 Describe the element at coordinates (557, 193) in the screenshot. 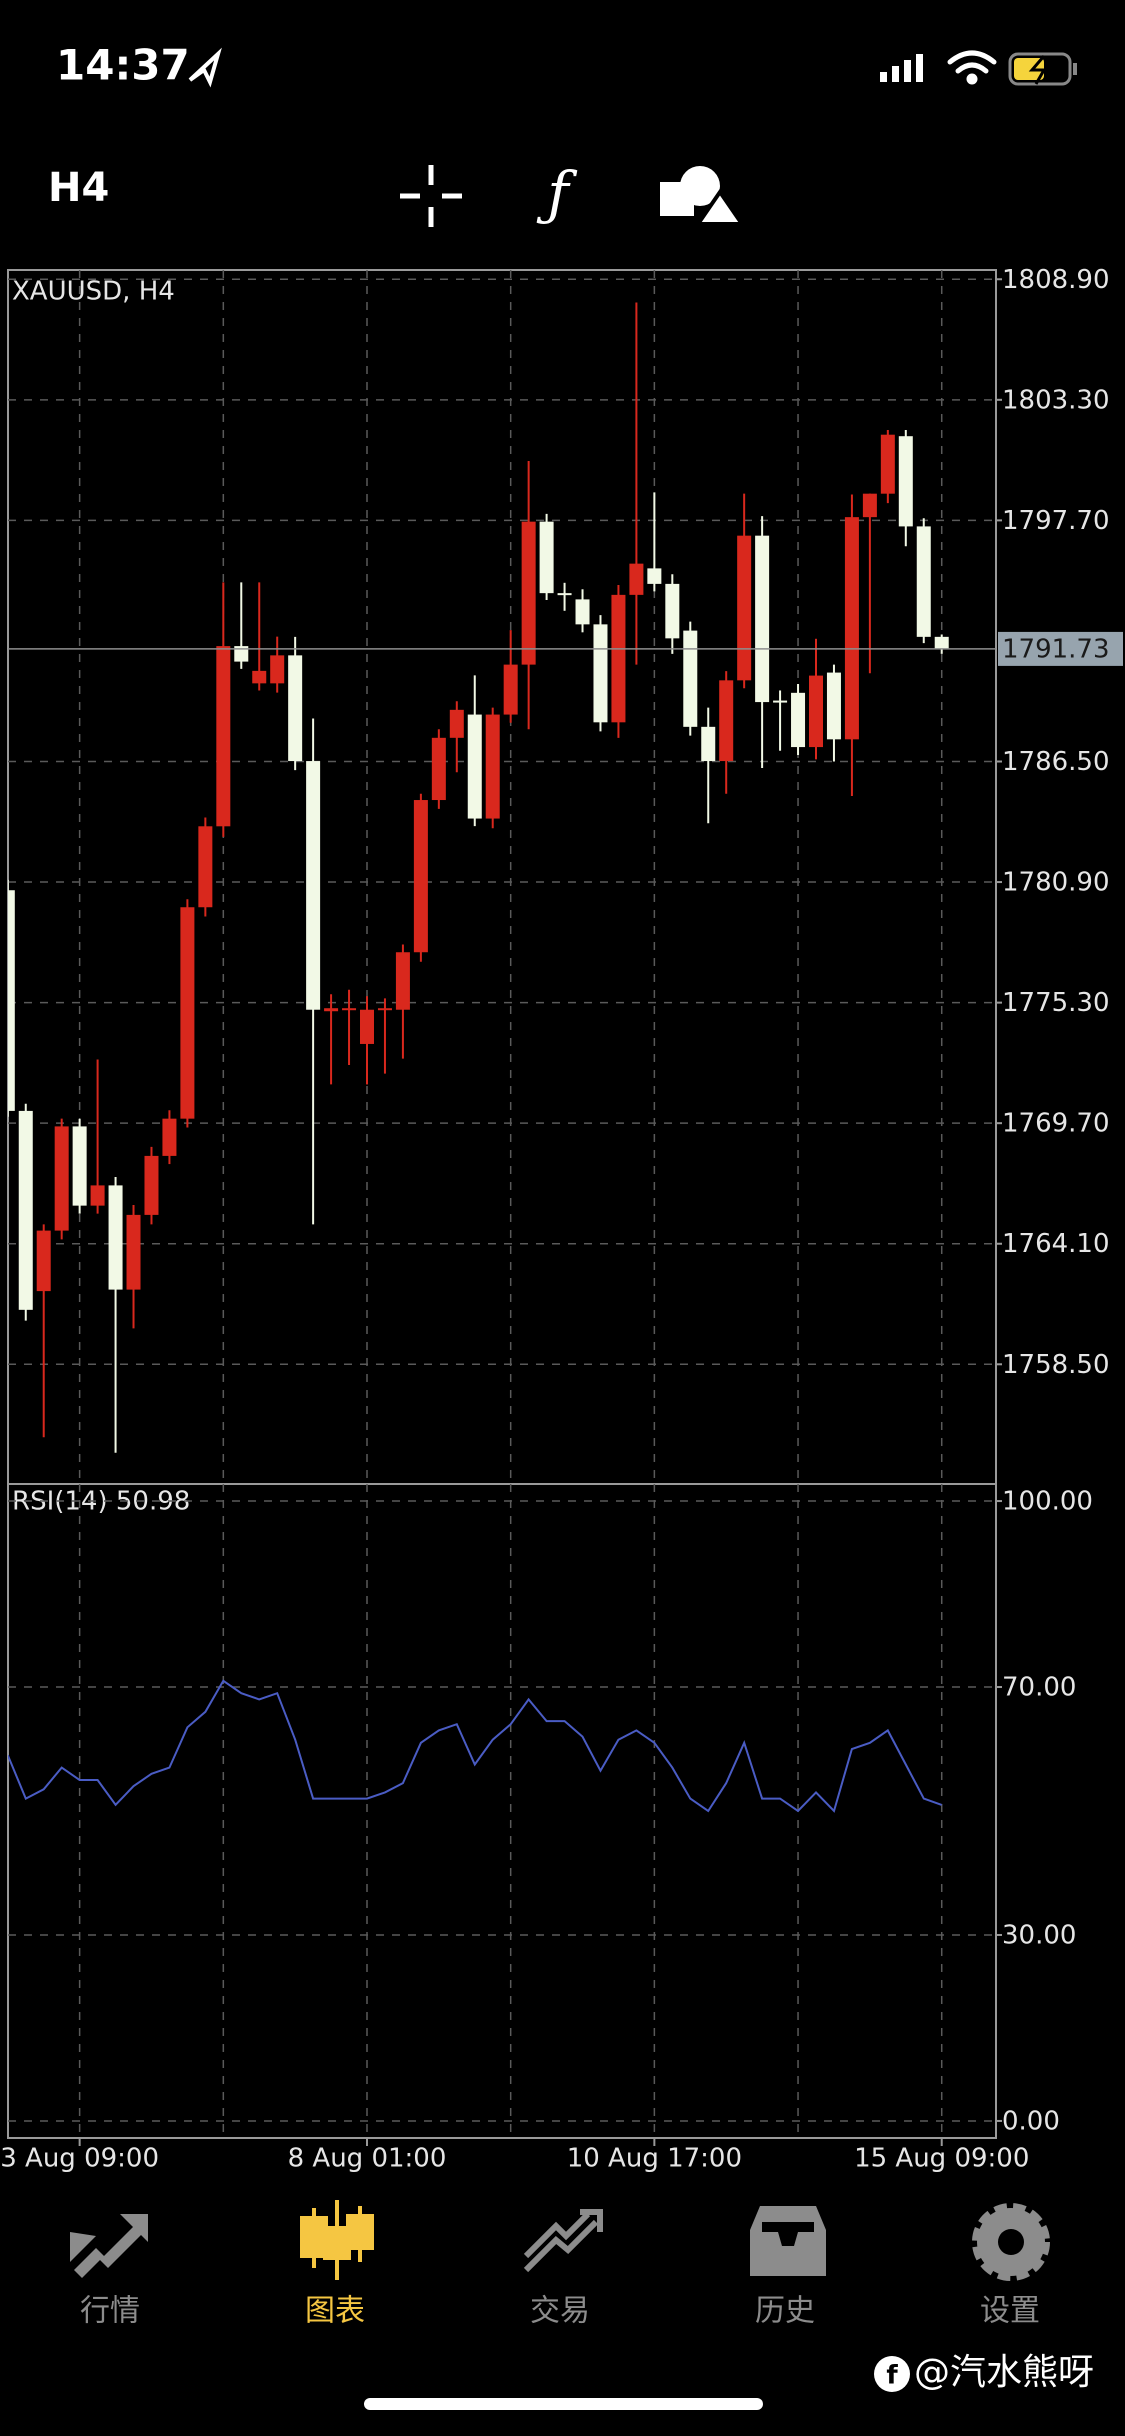

I see `indicators-button: ƒ` at that location.